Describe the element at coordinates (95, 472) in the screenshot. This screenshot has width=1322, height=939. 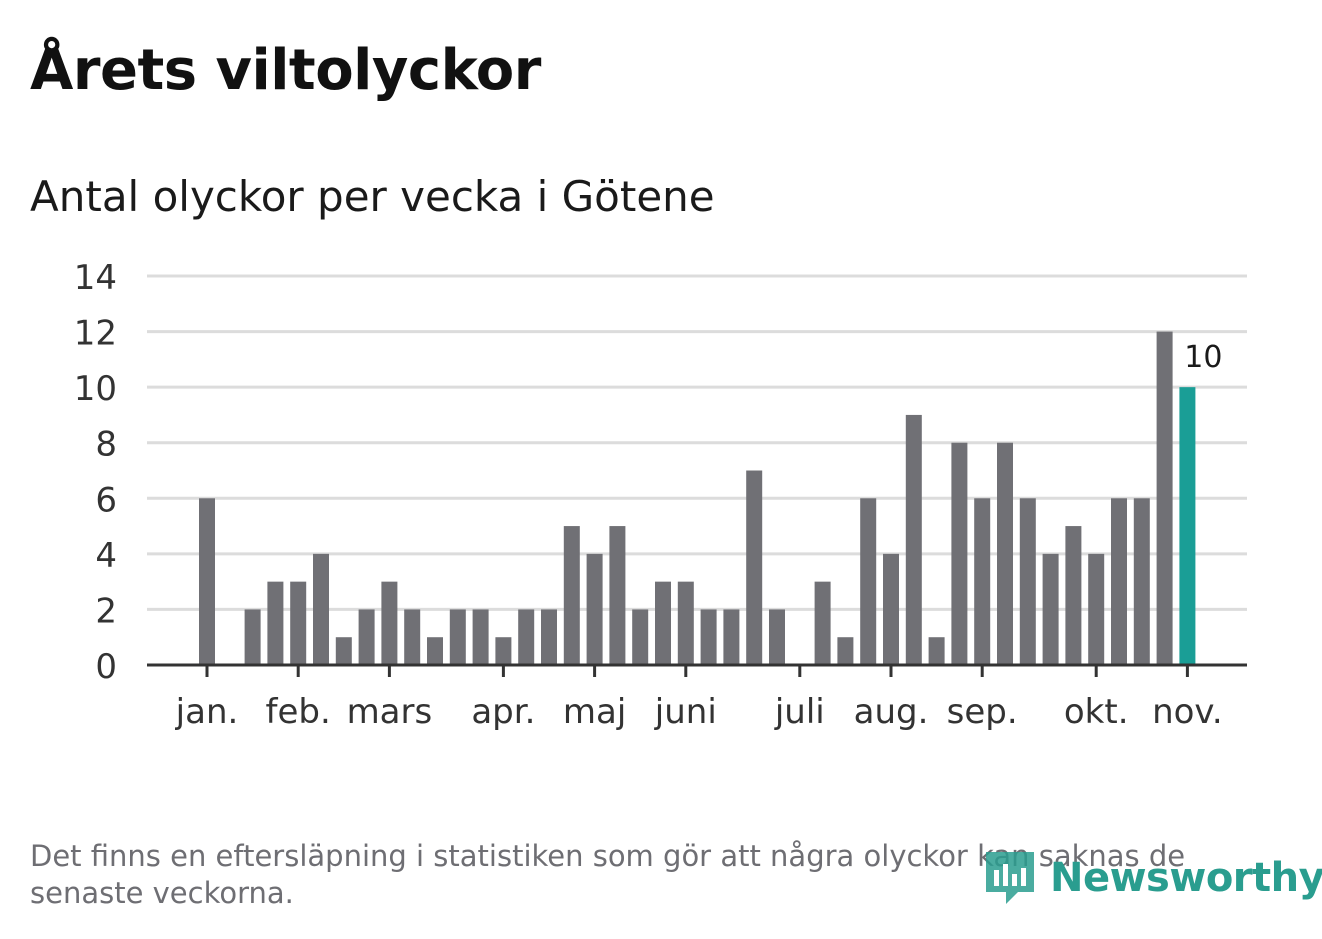
I see `y-axis: 0 2 4 6 8 10 12 14` at that location.